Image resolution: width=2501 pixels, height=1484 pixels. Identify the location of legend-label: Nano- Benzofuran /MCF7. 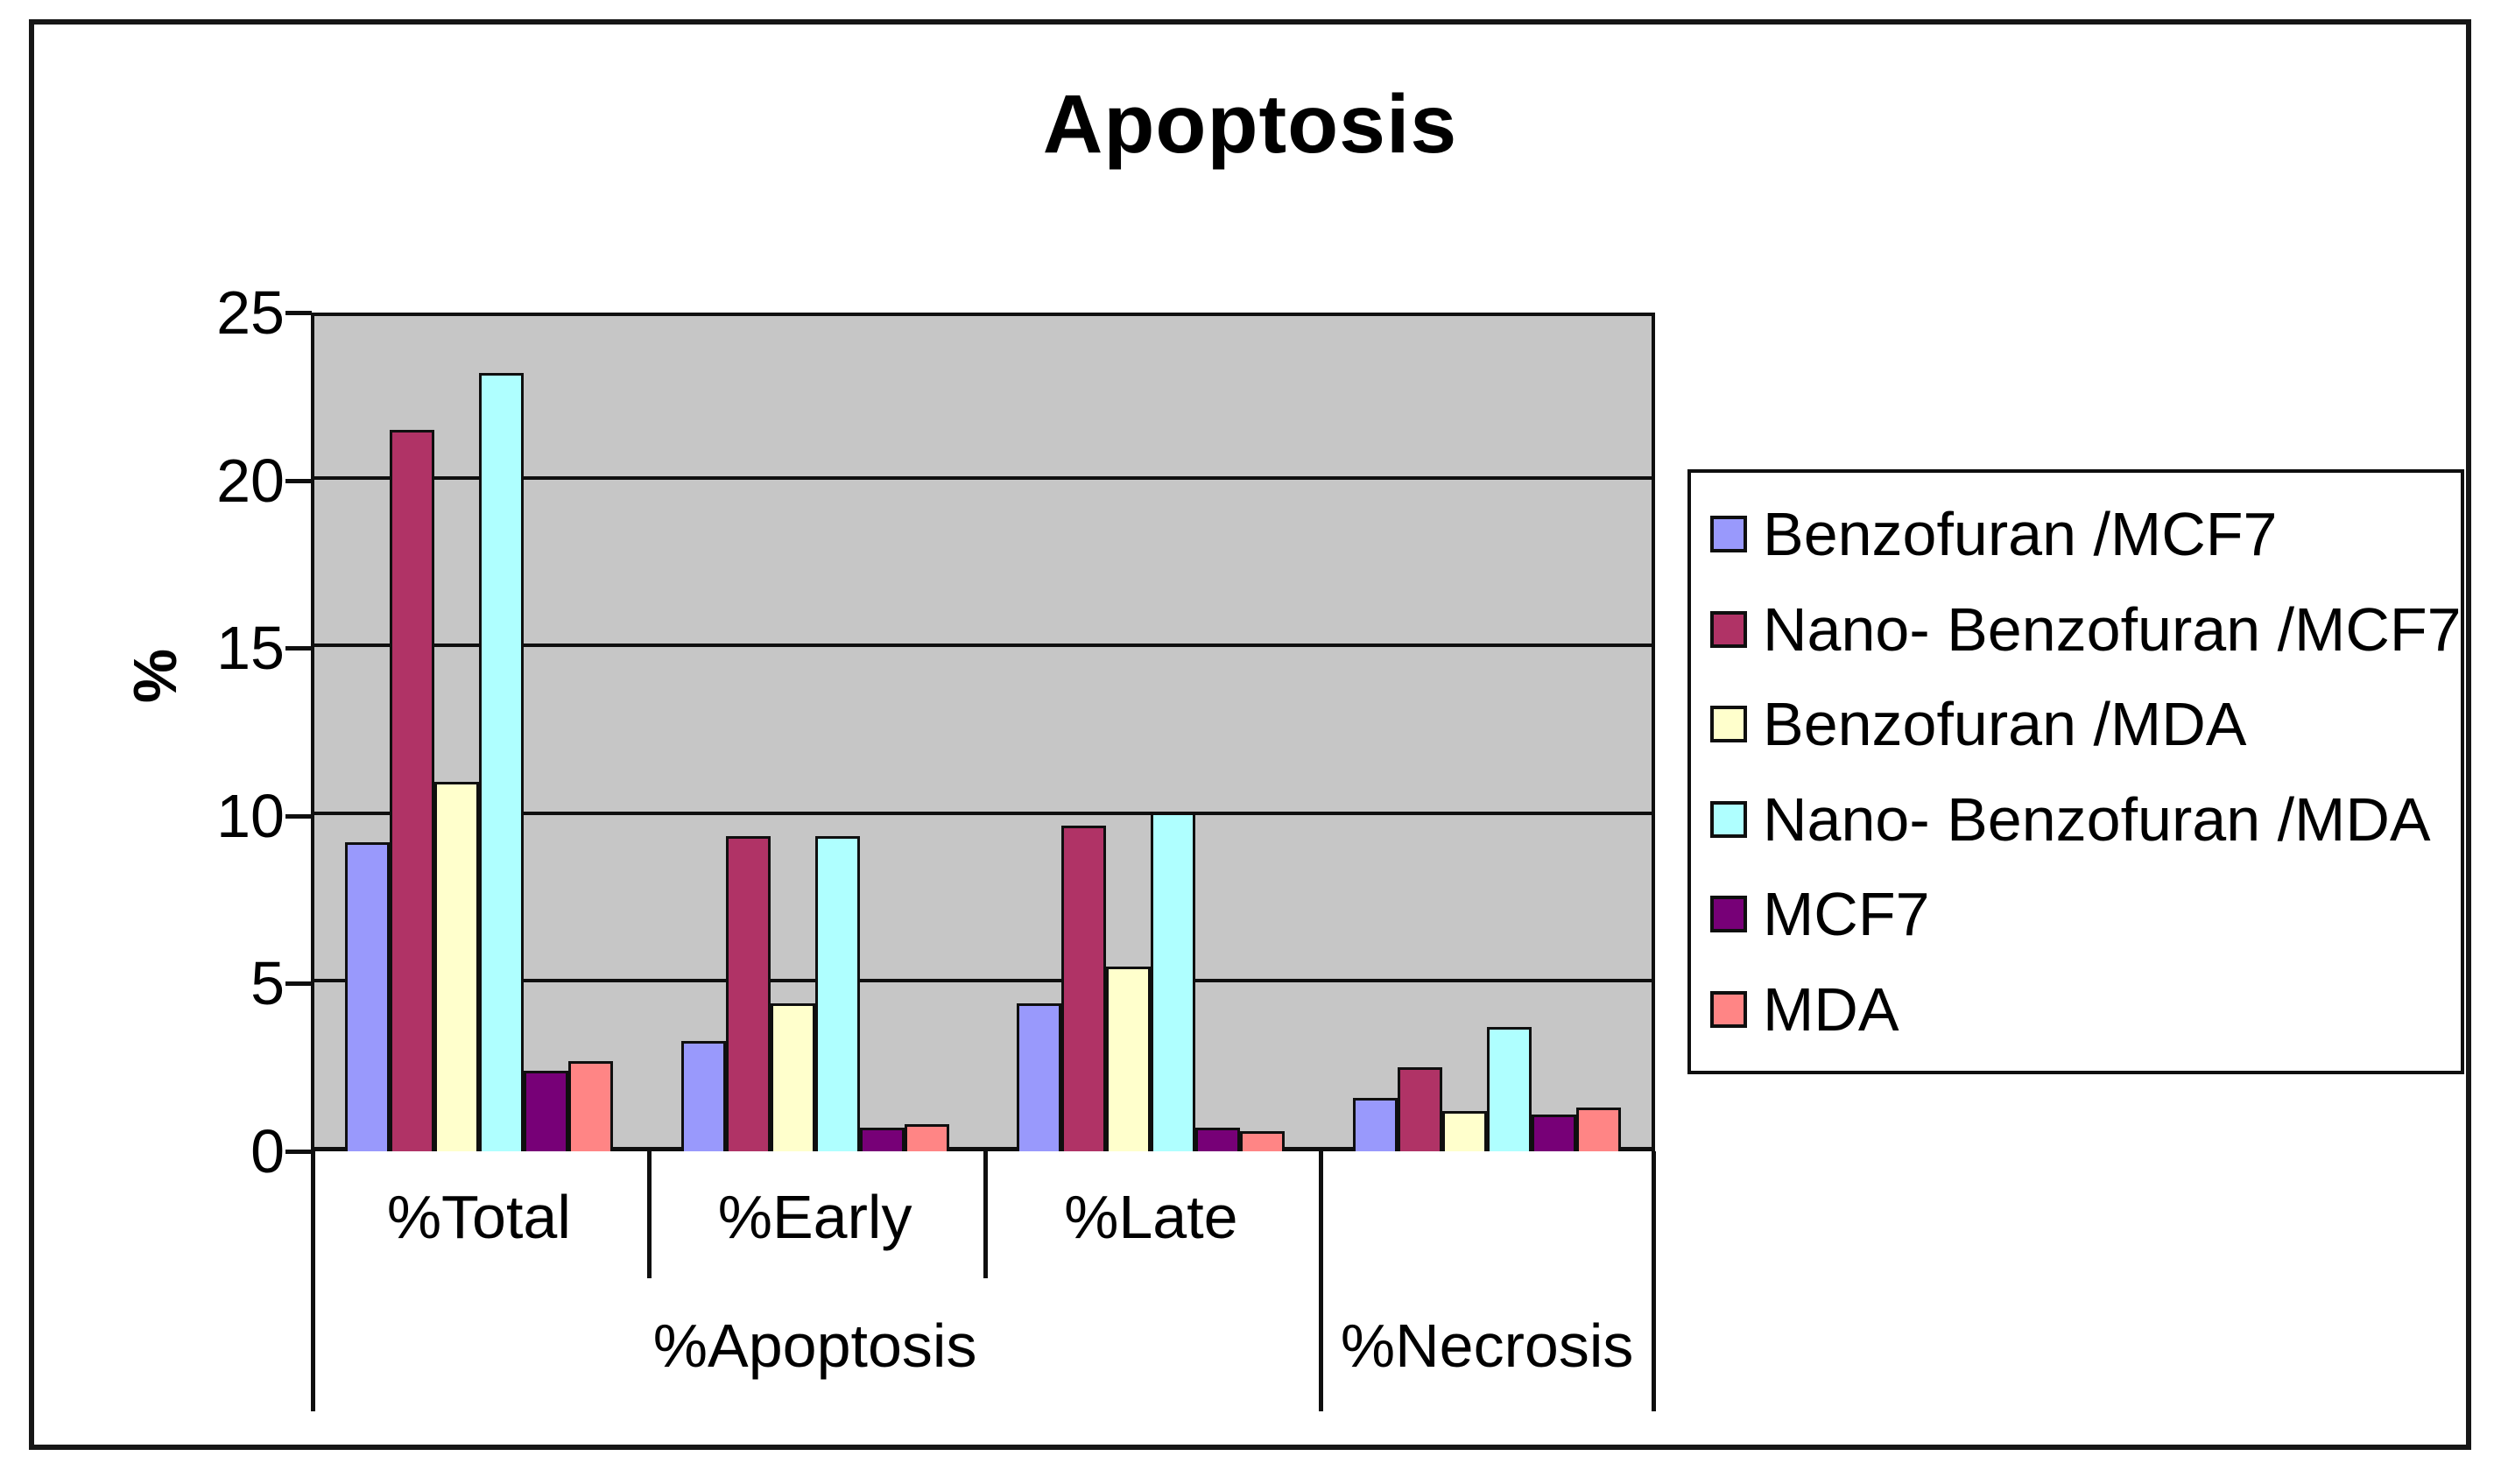
(2112, 629).